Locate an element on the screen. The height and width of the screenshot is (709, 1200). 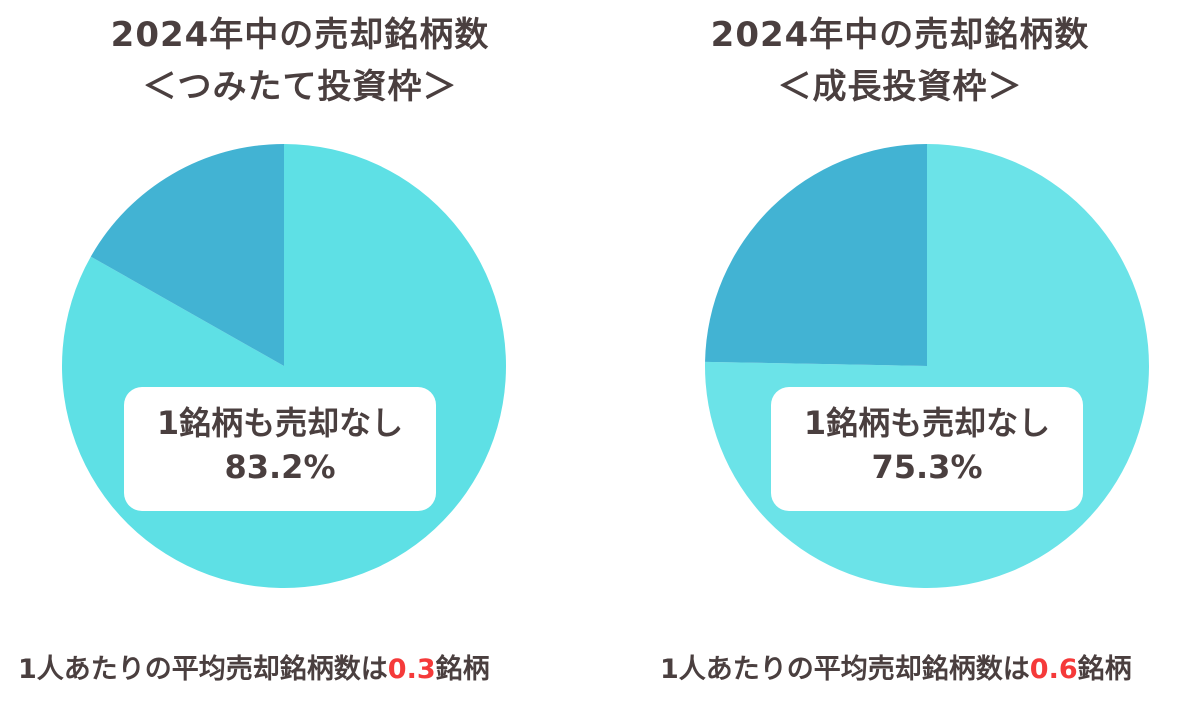
footer-note: 1人あたりの平均売却銘柄数は0.6銘柄 is located at coordinates (896, 670).